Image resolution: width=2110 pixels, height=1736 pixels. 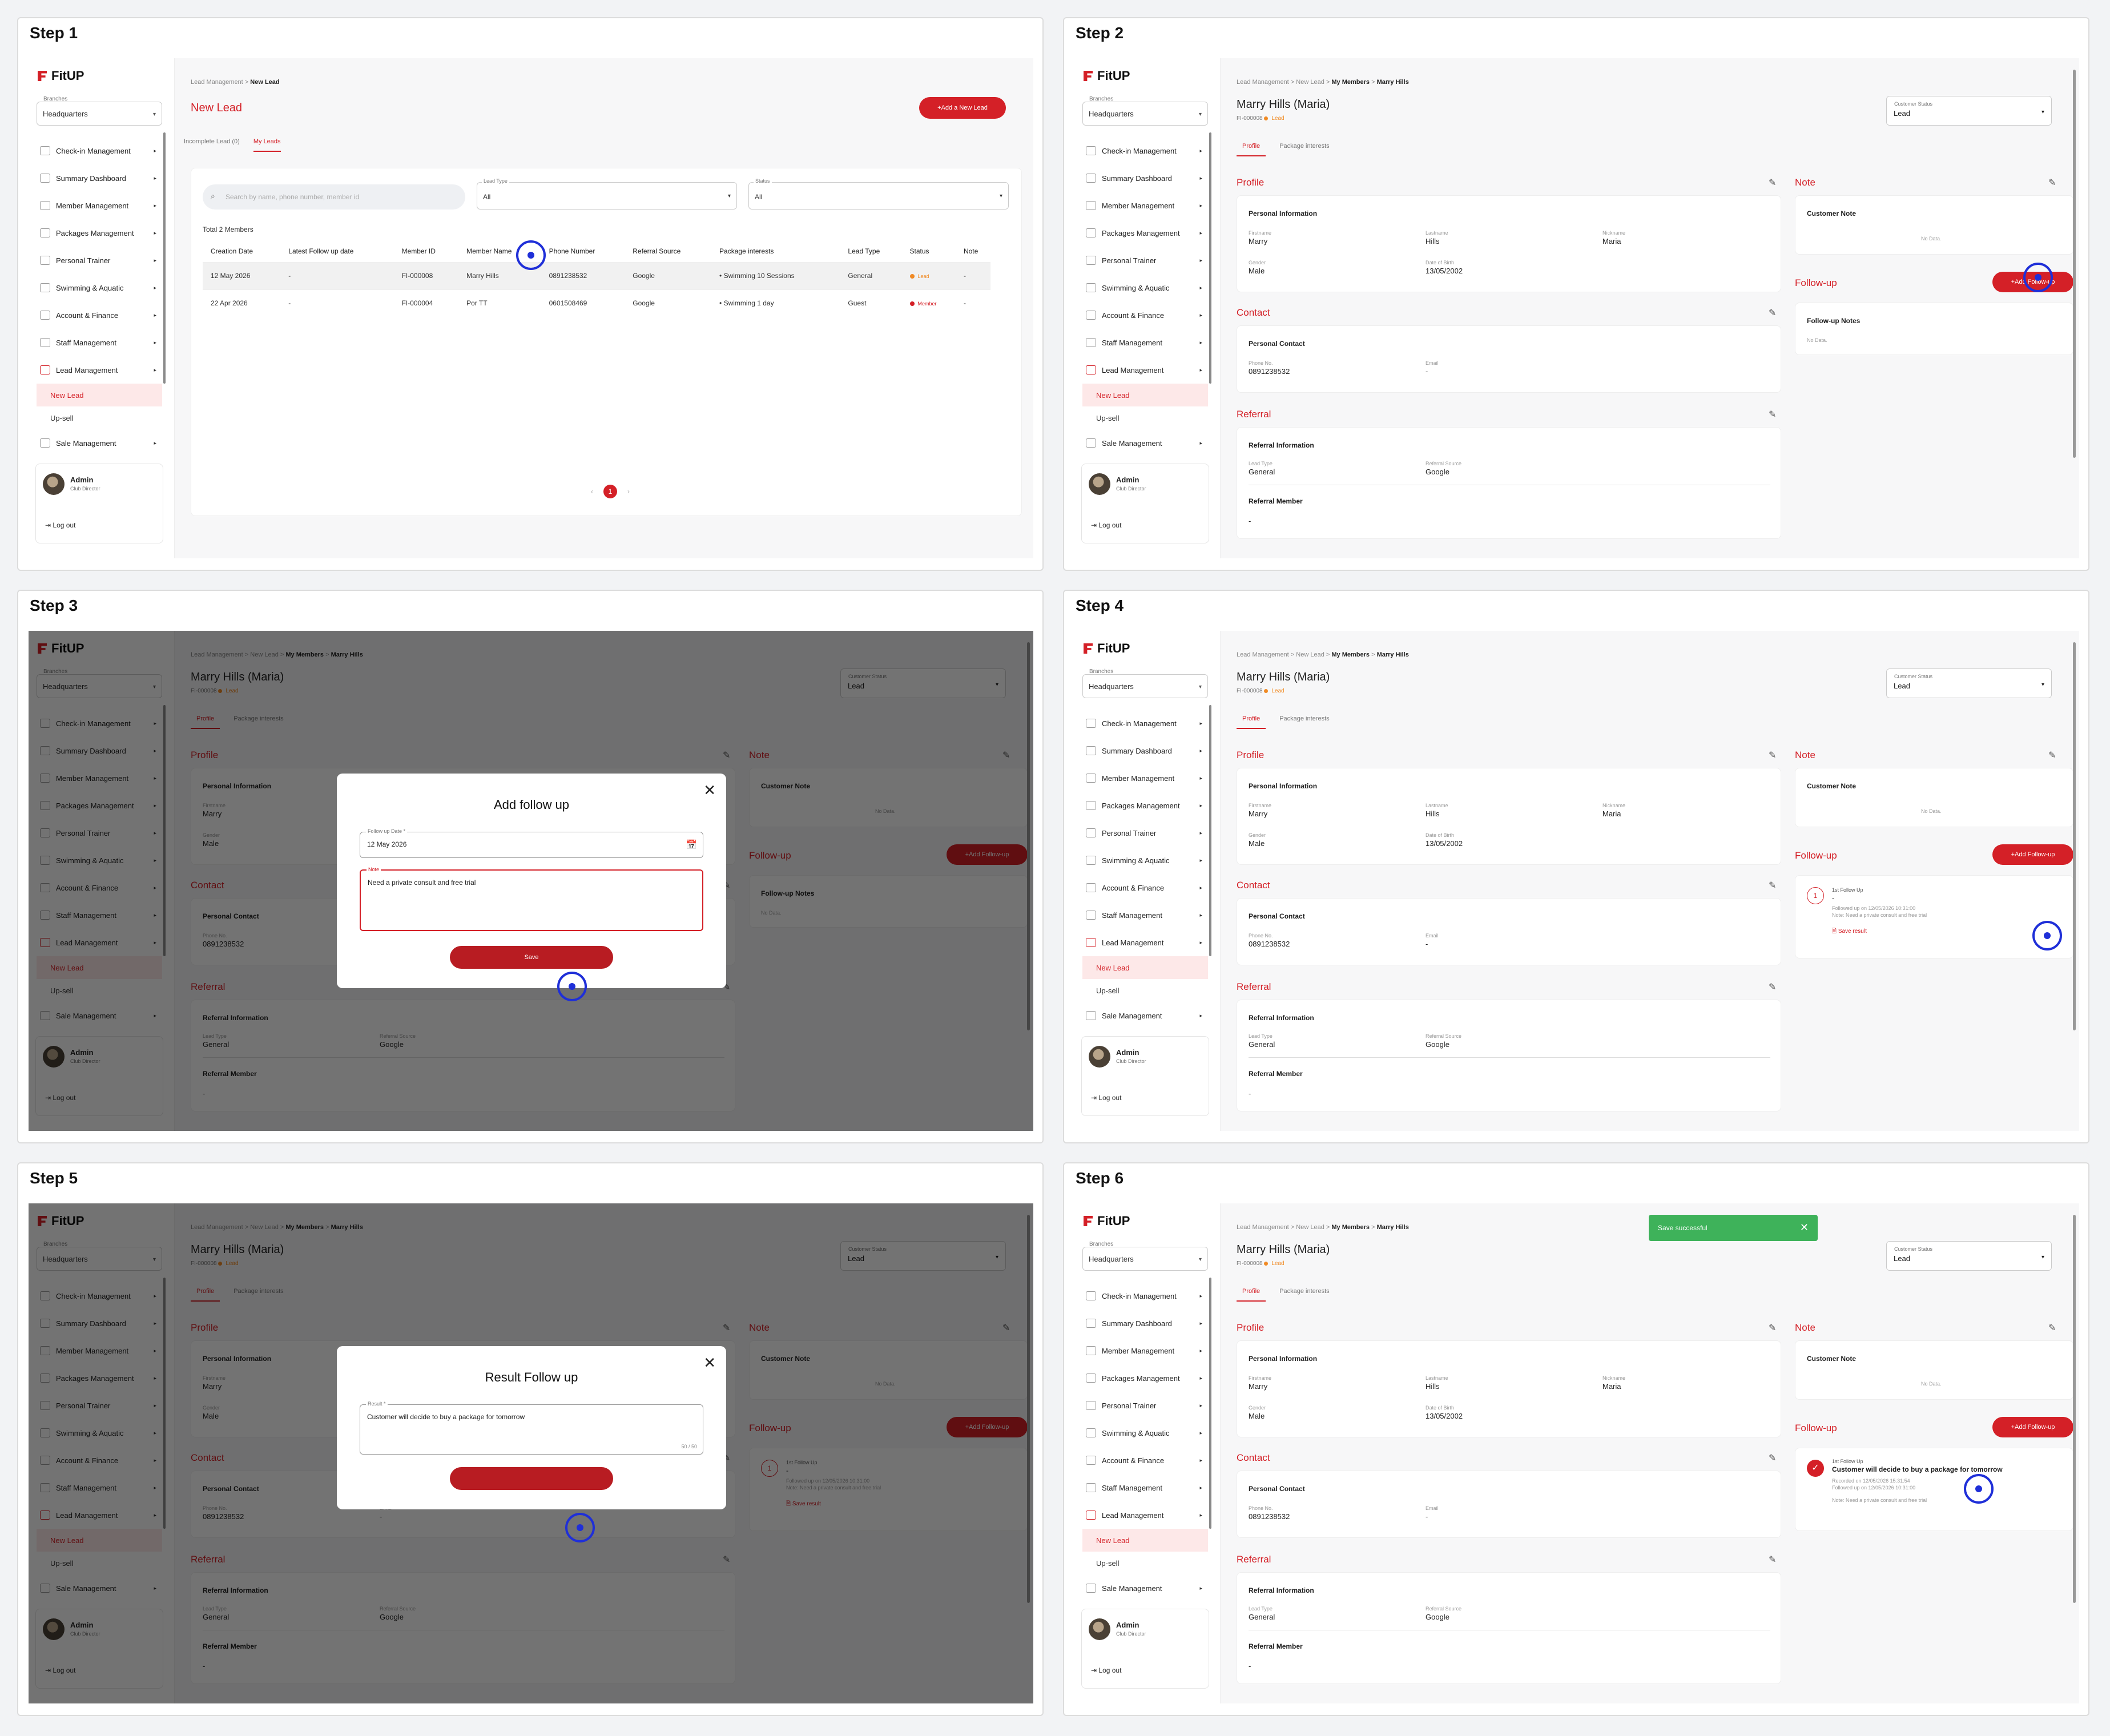 What do you see at coordinates (212, 141) in the screenshot?
I see `tab: Incomplete Lead (0)` at bounding box center [212, 141].